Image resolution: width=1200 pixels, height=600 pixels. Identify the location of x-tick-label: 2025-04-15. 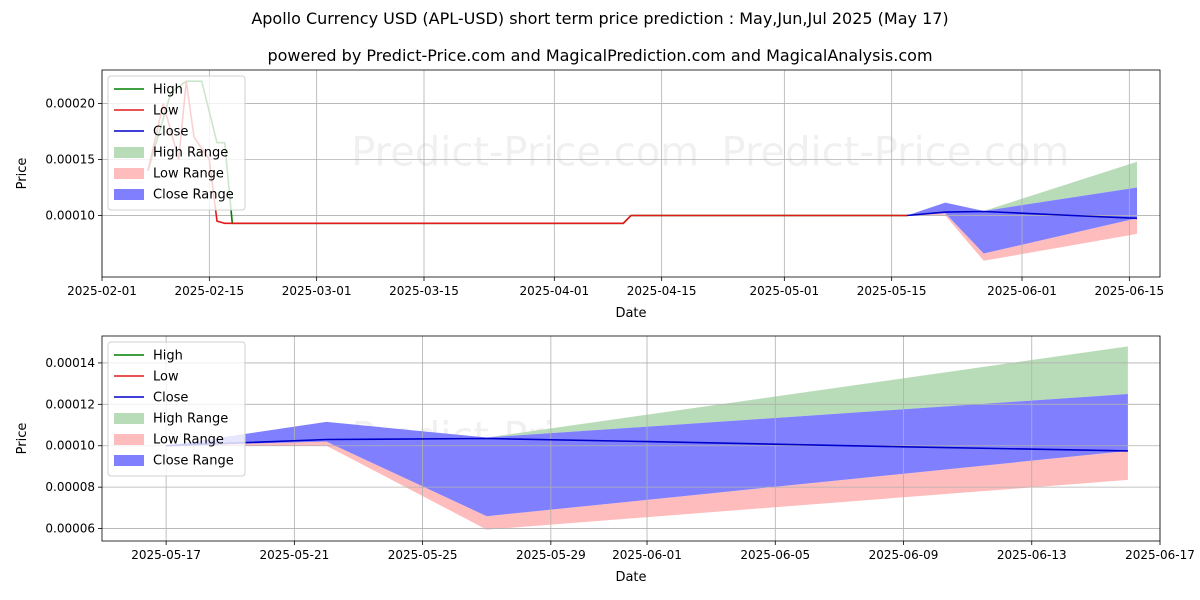
(662, 291).